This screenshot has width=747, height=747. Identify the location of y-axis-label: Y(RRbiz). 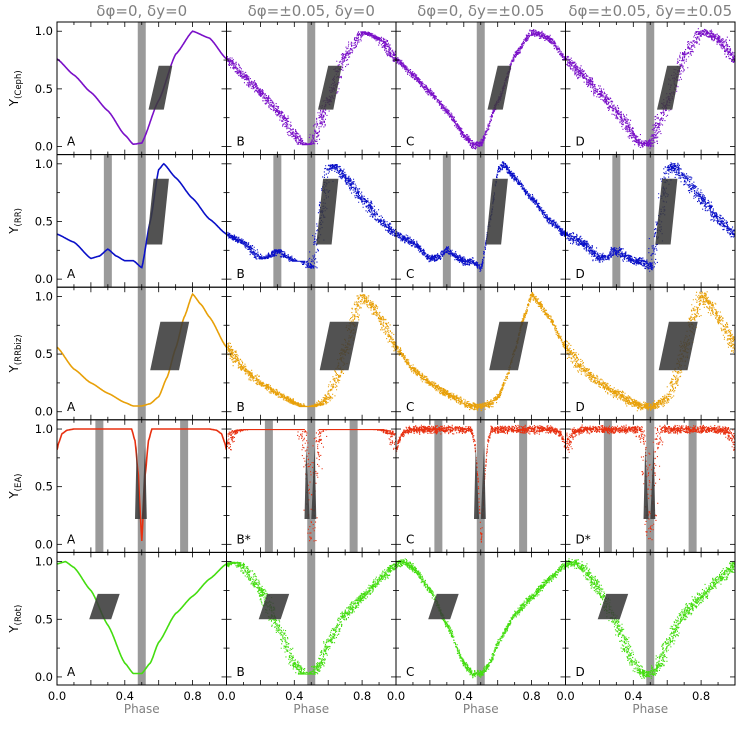
(15, 353).